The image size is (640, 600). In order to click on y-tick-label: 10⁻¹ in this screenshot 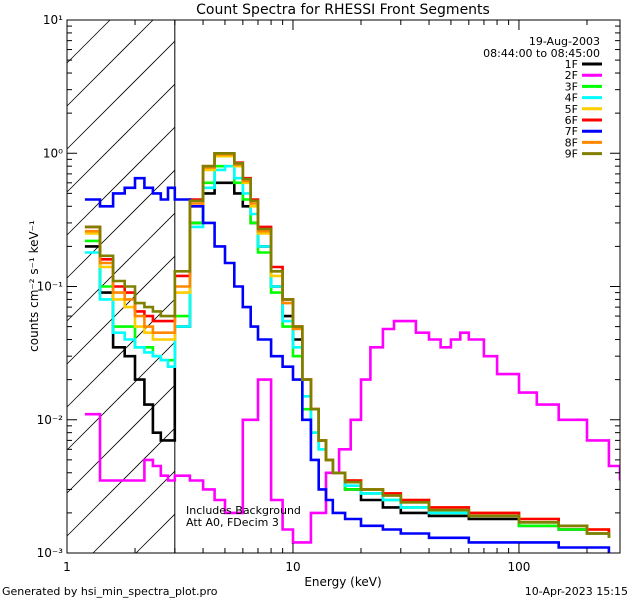, I will do `click(50, 287)`.